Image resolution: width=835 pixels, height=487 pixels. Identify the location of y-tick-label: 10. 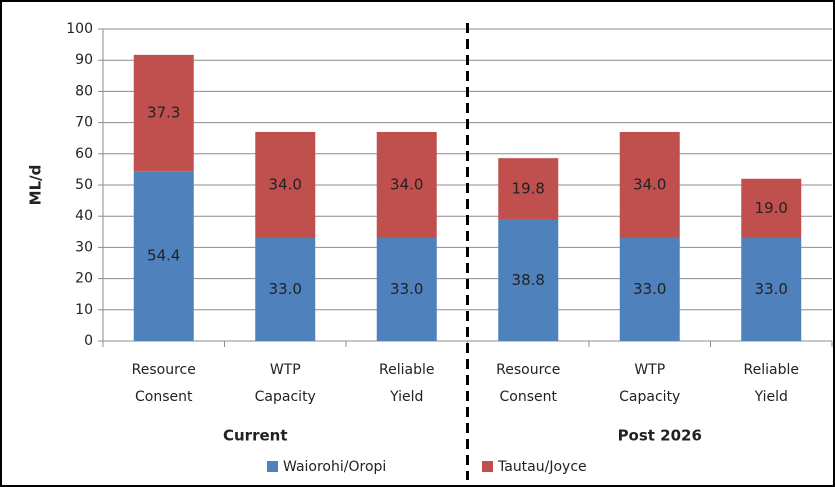
(84, 310).